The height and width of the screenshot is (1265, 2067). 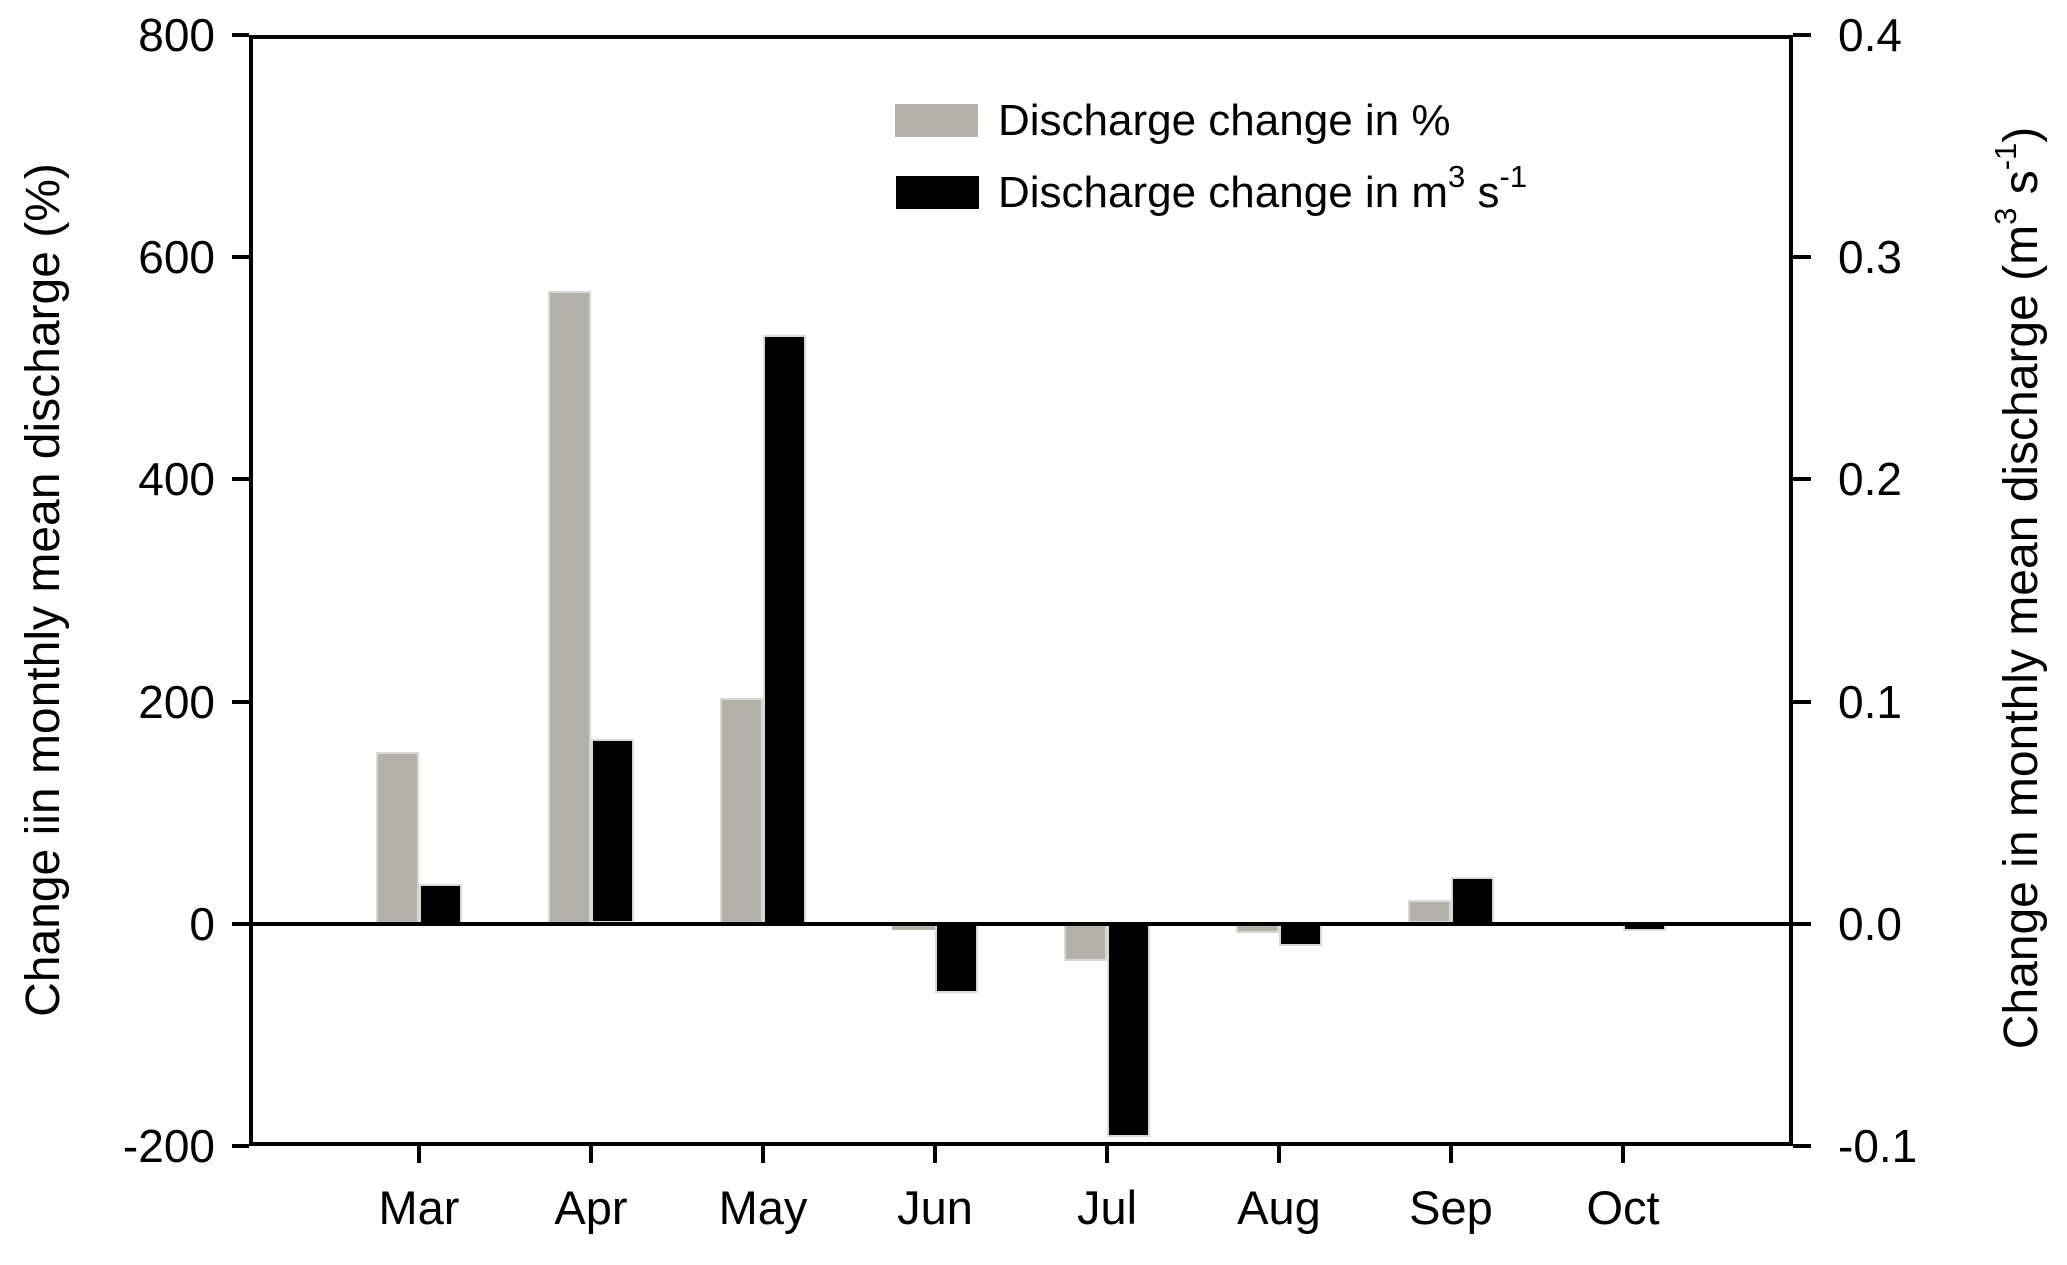 I want to click on bar-may-percent, so click(x=741, y=811).